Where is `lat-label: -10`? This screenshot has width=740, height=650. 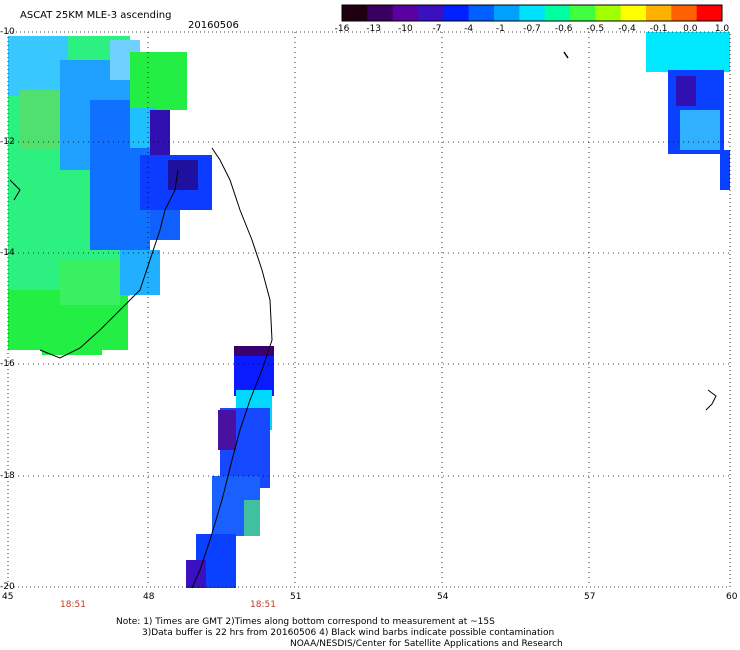 lat-label: -10 is located at coordinates (7, 32).